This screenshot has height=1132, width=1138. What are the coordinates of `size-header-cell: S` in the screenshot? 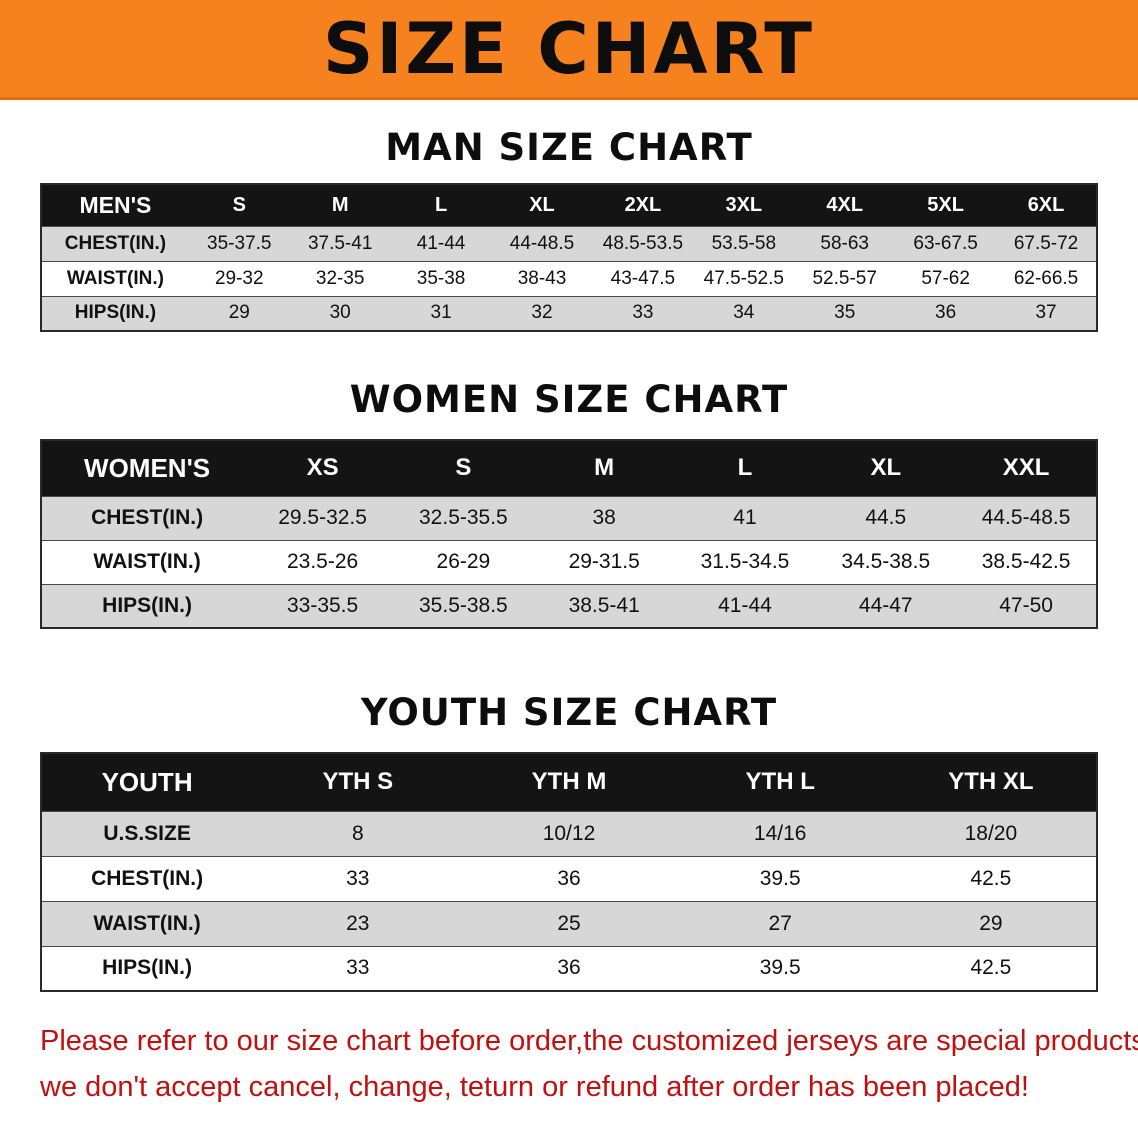 It's located at (463, 468).